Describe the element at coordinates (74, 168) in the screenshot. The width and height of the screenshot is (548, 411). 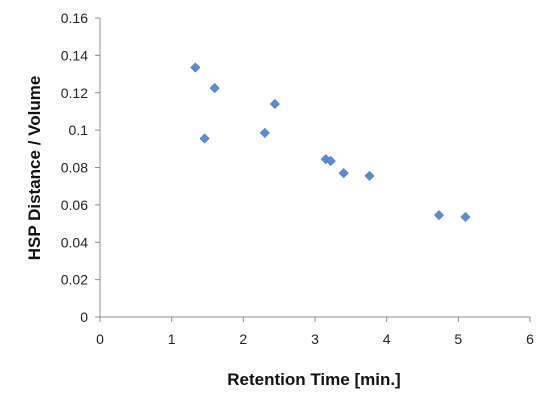
I see `y-tick-label: 0.08` at that location.